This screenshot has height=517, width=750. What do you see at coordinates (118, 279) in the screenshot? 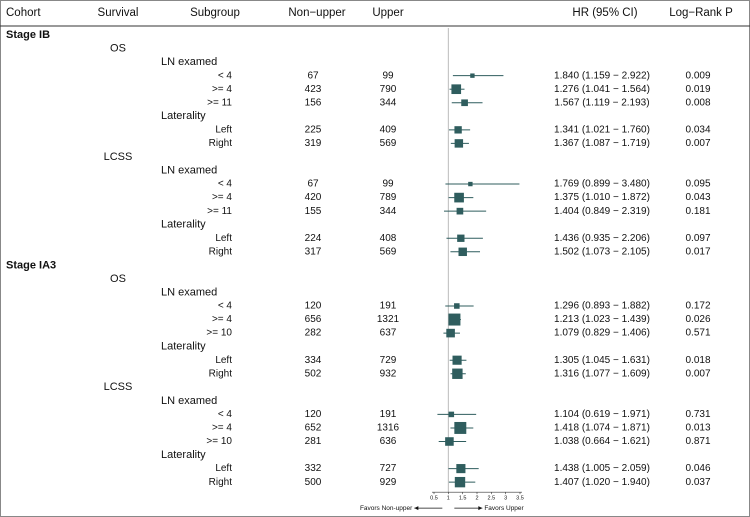
I see `survival-label: OS` at bounding box center [118, 279].